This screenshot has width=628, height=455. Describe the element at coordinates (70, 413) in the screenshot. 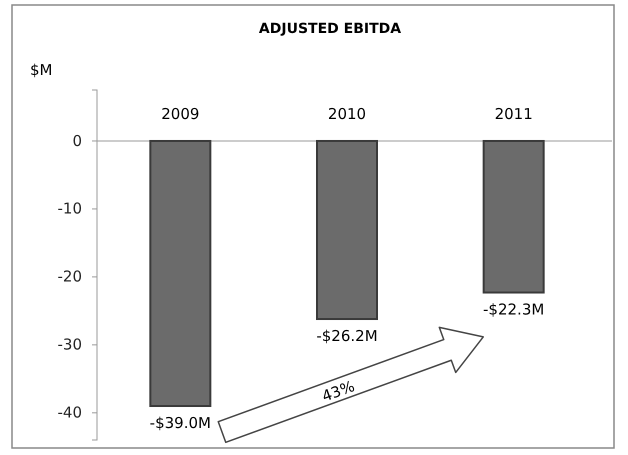

I see `y-tick-label: -40` at that location.